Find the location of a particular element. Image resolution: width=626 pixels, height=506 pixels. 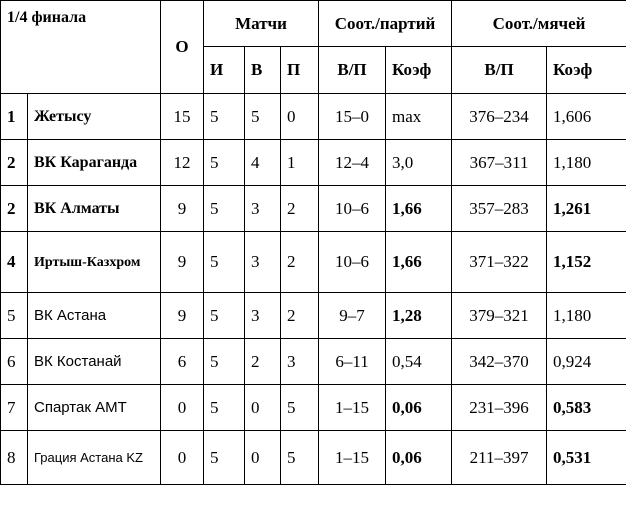

sets-group-header: Соот./партий is located at coordinates (385, 23).